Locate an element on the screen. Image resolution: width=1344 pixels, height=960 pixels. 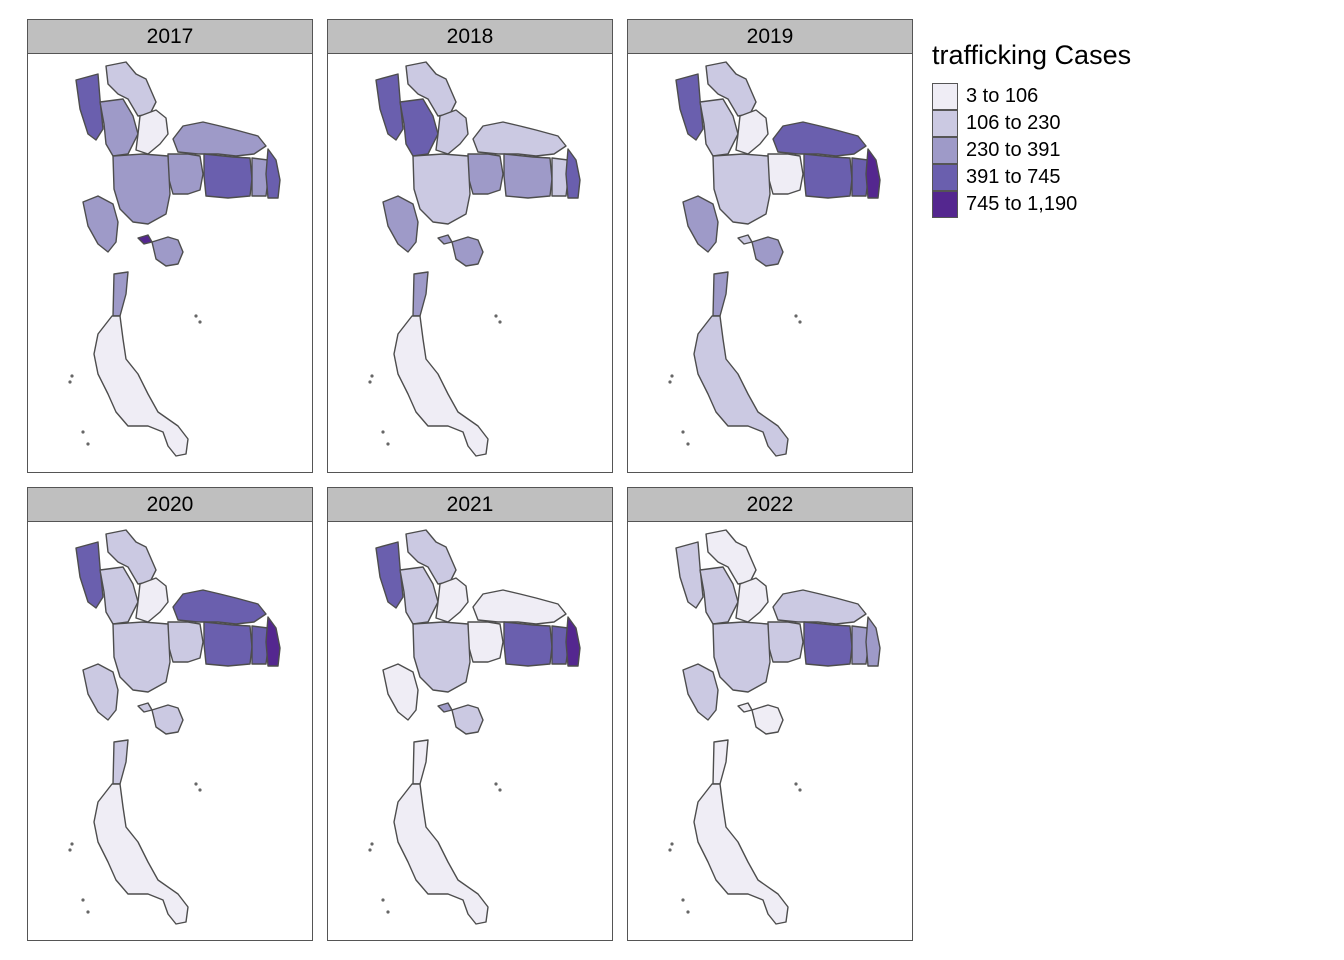
panel-title: 2020 is located at coordinates (170, 504).